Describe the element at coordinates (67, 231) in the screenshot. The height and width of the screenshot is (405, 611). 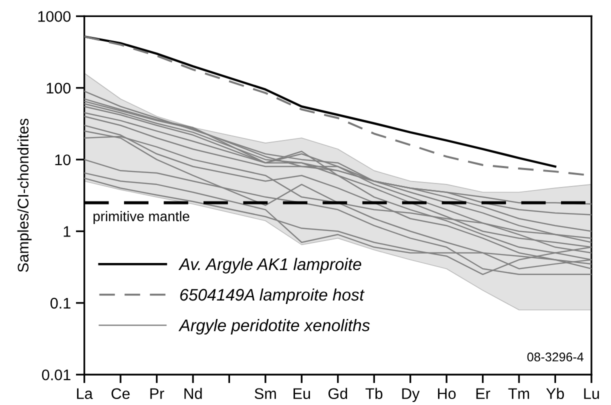
I see `y-tick-label: 1` at that location.